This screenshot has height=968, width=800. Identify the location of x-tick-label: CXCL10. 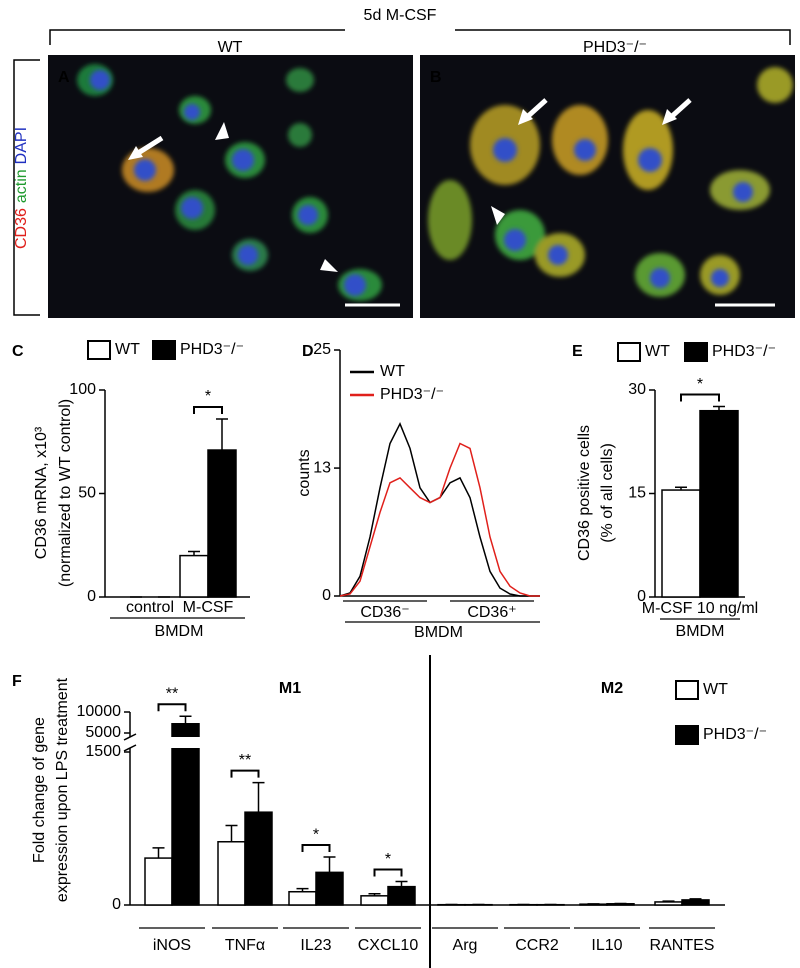
(388, 945).